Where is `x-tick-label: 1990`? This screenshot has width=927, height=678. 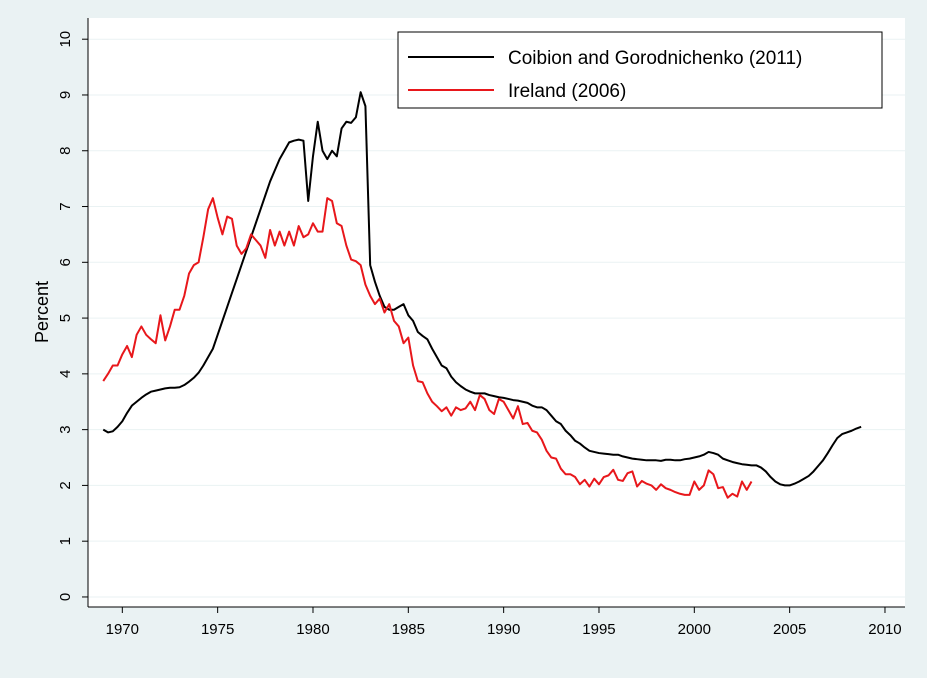
x-tick-label: 1990 is located at coordinates (503, 629).